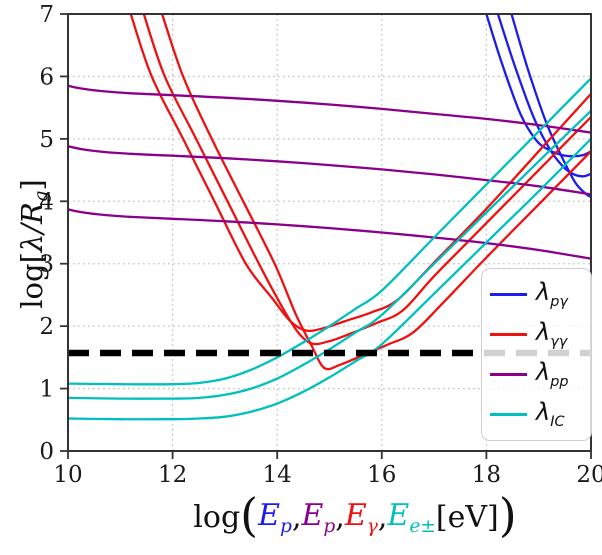  Describe the element at coordinates (507, 515) in the screenshot. I see `label-part: )` at that location.